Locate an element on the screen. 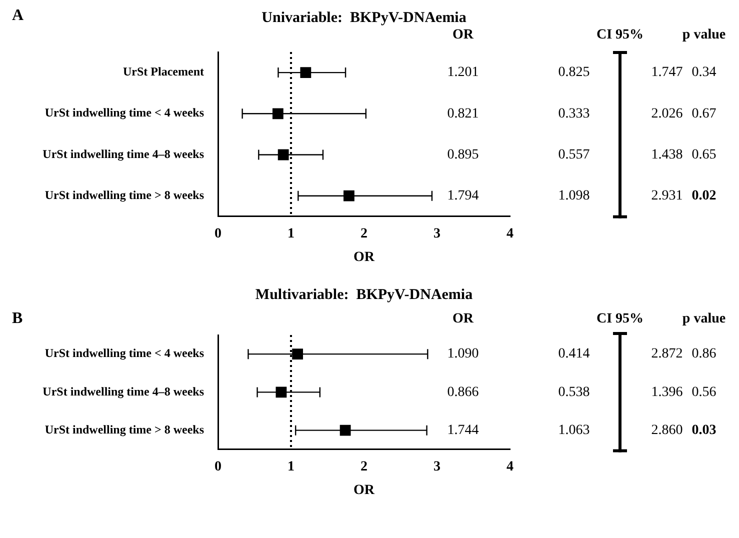  annotation: 0.866 is located at coordinates (463, 392).